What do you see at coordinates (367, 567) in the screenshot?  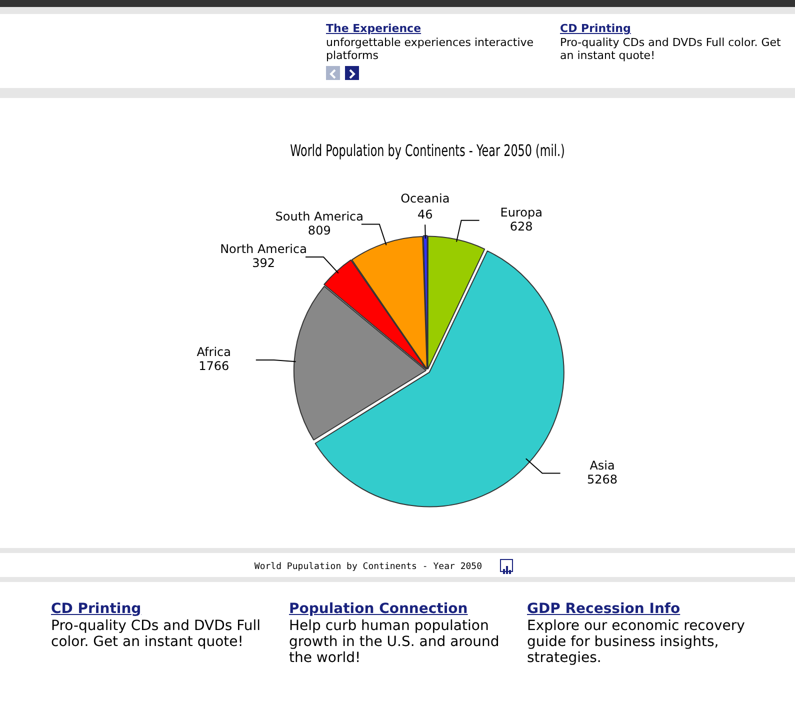 I see `text: World Pupulation by Continents - Year 2050` at bounding box center [367, 567].